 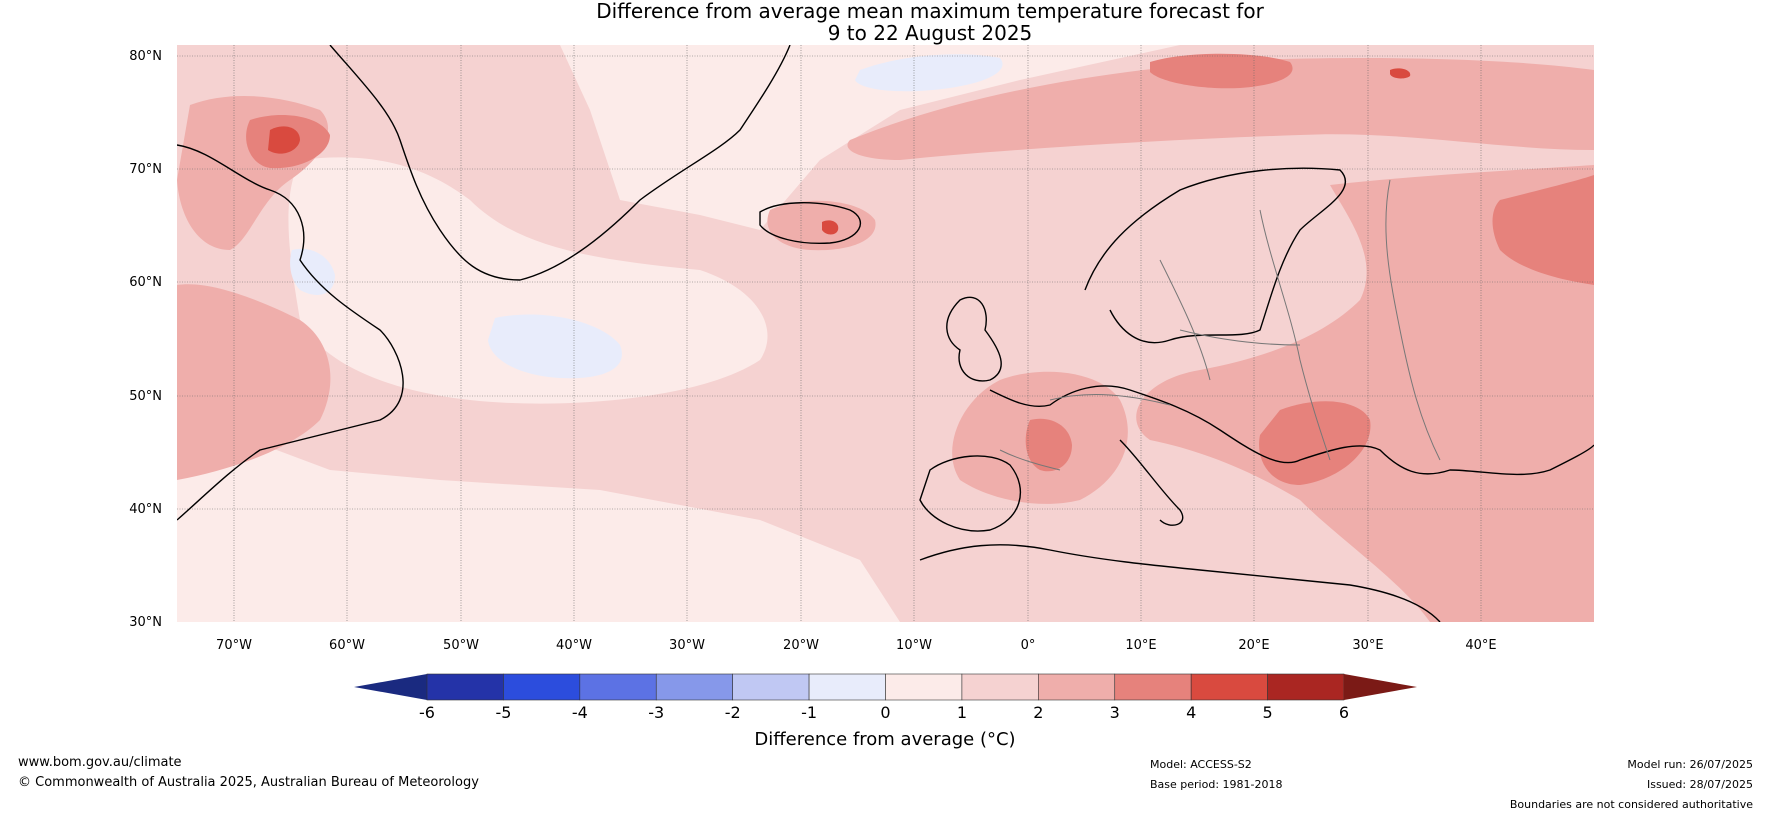 What do you see at coordinates (284, 140) in the screenshot?
I see `anomaly-region-4-to-5-canada` at bounding box center [284, 140].